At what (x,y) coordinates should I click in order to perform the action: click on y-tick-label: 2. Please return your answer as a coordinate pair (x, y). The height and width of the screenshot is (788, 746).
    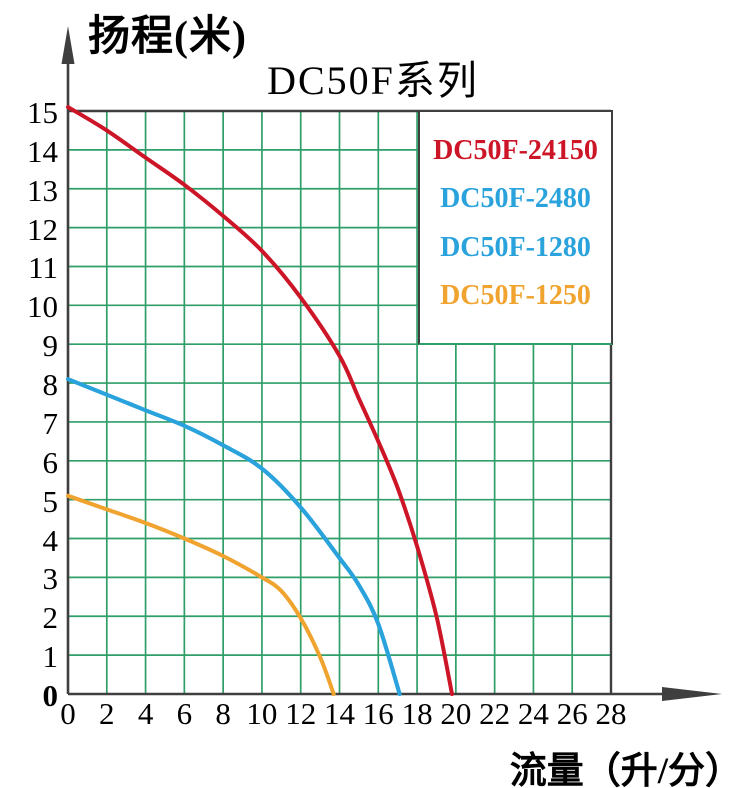
    Looking at the image, I should click on (50, 618).